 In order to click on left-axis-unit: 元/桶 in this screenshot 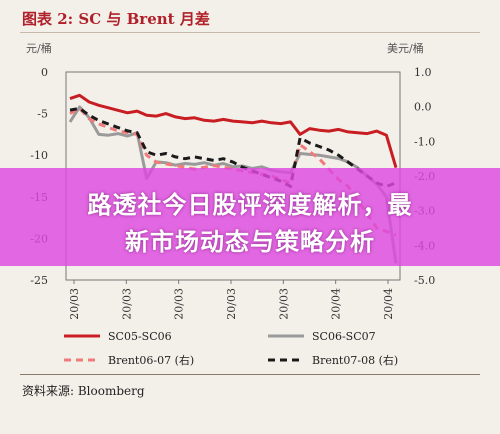, I will do `click(39, 48)`.